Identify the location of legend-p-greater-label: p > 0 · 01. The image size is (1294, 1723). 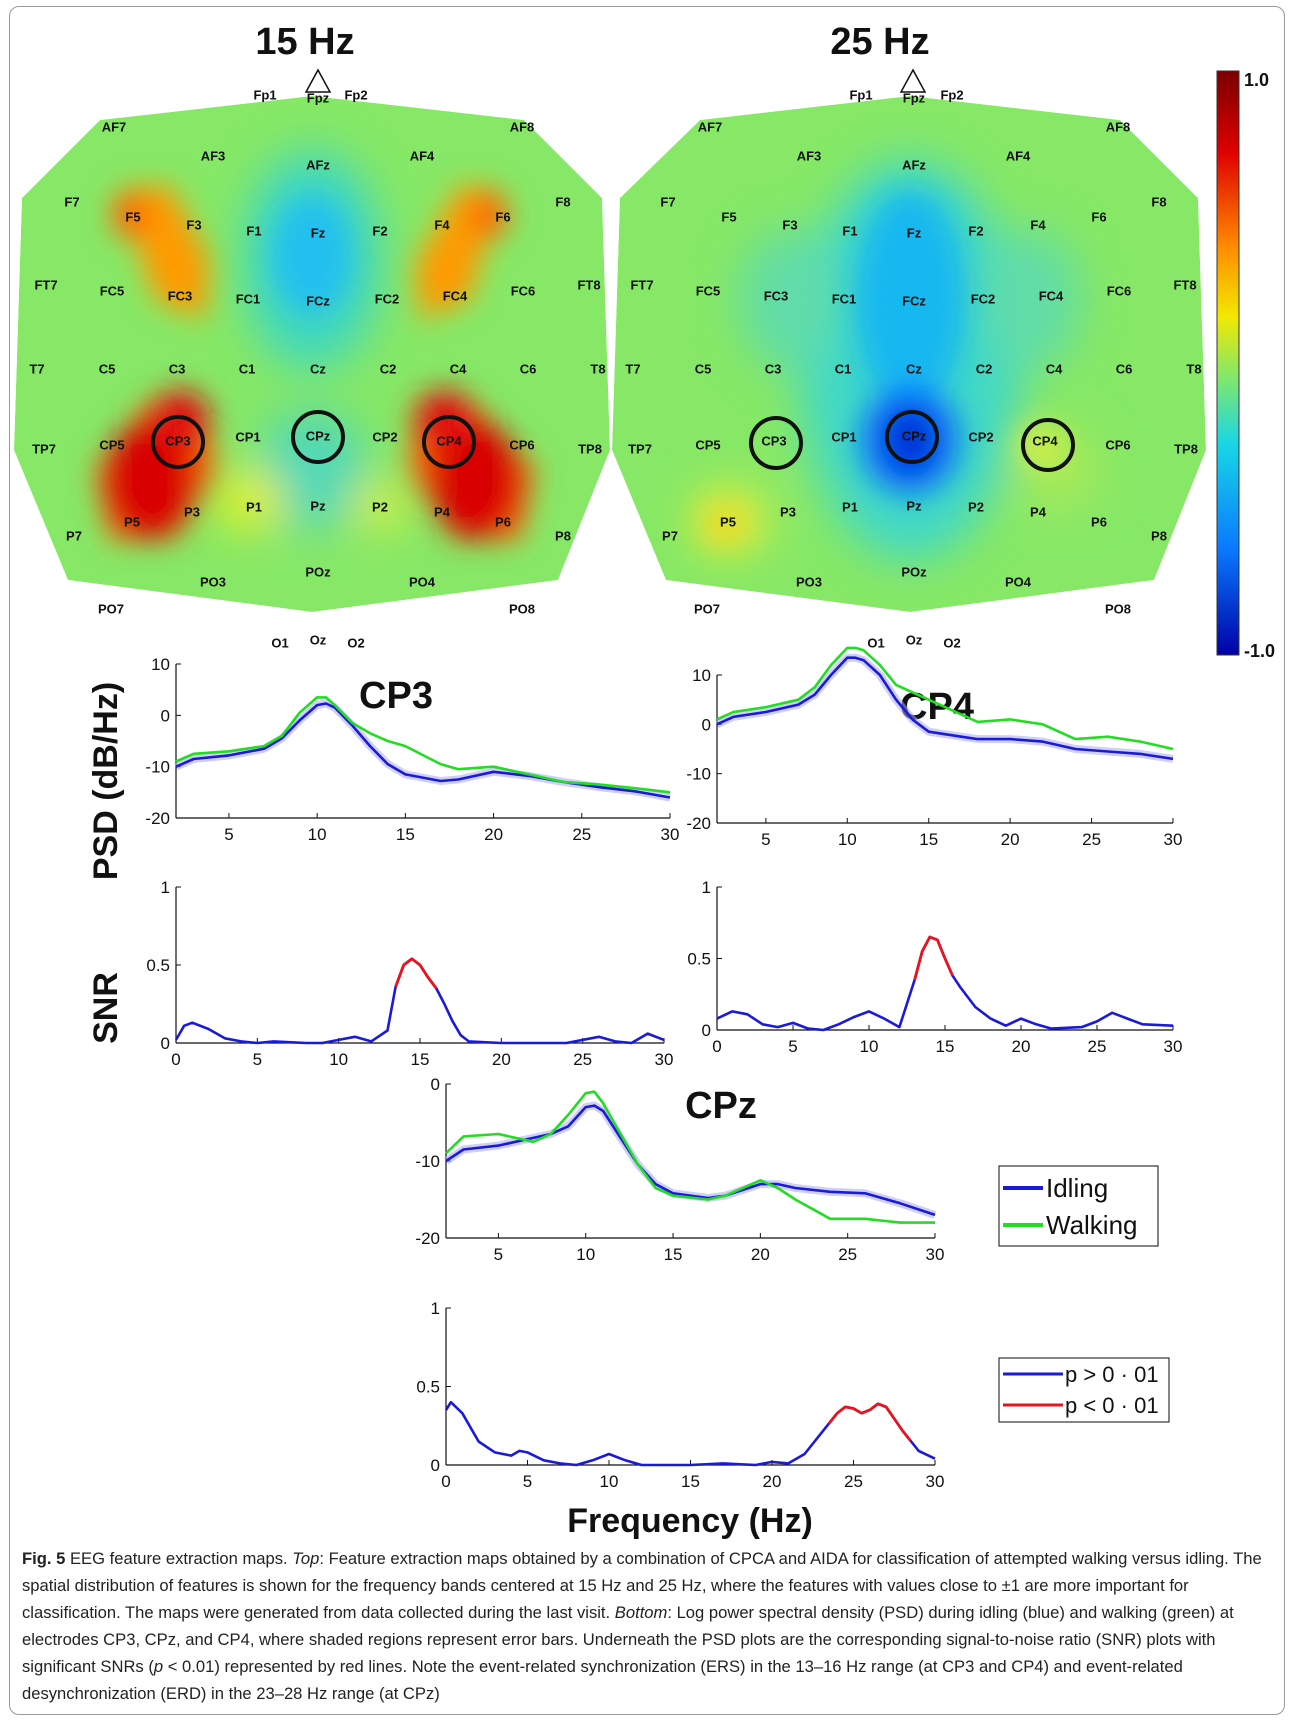
(1112, 1374).